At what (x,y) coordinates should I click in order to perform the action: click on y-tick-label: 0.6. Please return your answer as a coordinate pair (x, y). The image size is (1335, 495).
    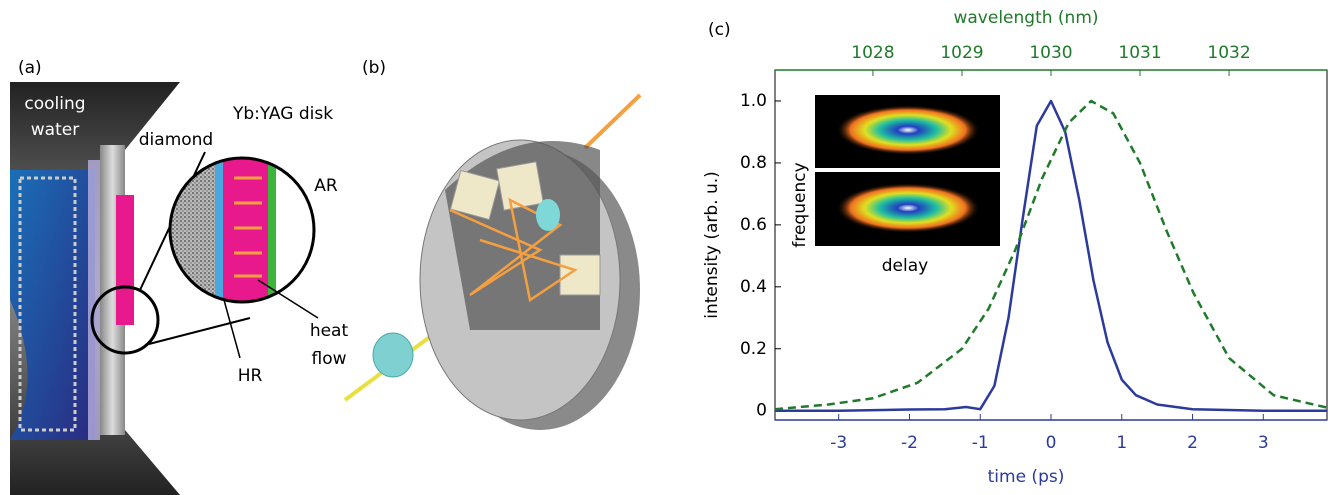
    Looking at the image, I should click on (753, 225).